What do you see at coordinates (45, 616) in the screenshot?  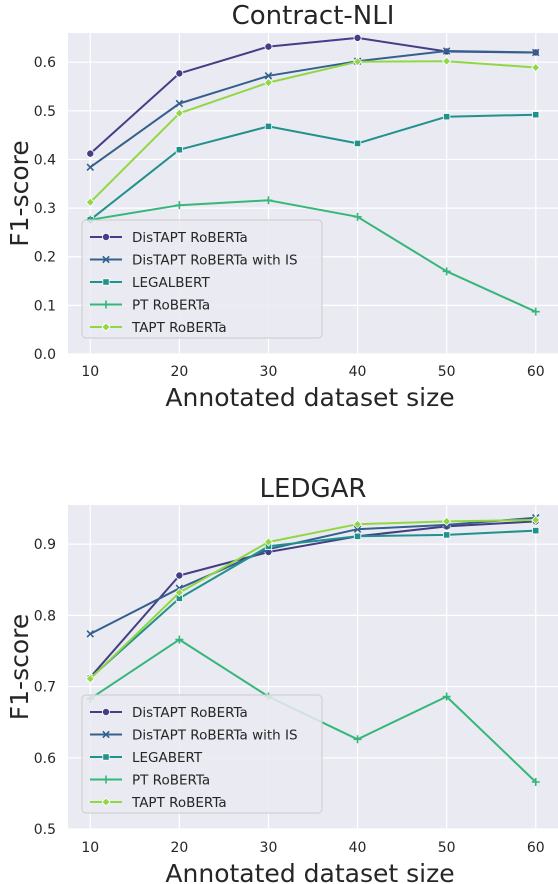 I see `y-tick-label: 0.8` at bounding box center [45, 616].